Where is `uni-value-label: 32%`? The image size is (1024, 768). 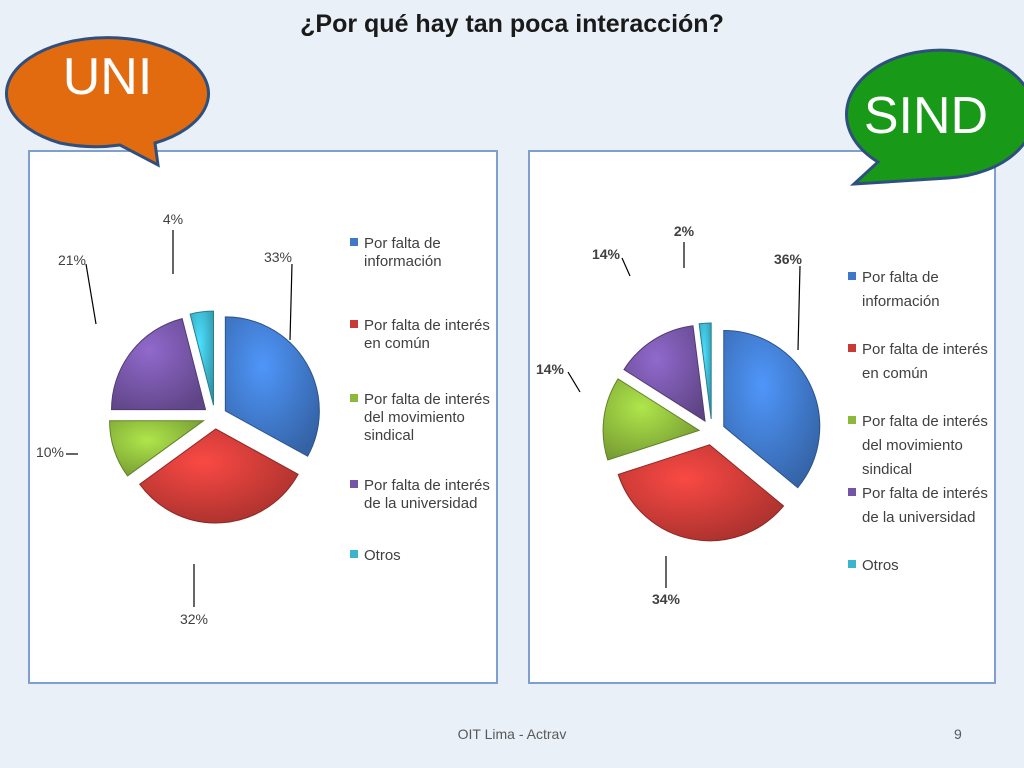 uni-value-label: 32% is located at coordinates (194, 619).